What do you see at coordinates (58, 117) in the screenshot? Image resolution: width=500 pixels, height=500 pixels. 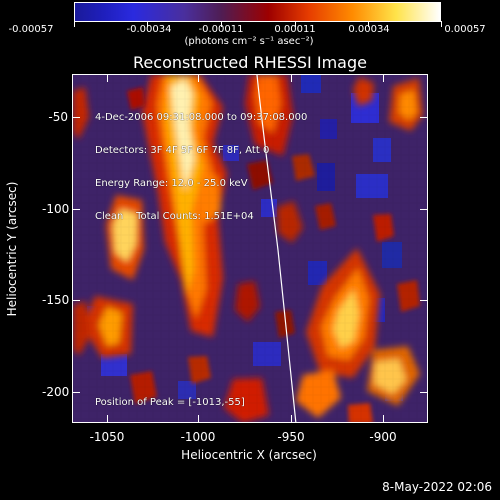 I see `y-tick-label: -50` at bounding box center [58, 117].